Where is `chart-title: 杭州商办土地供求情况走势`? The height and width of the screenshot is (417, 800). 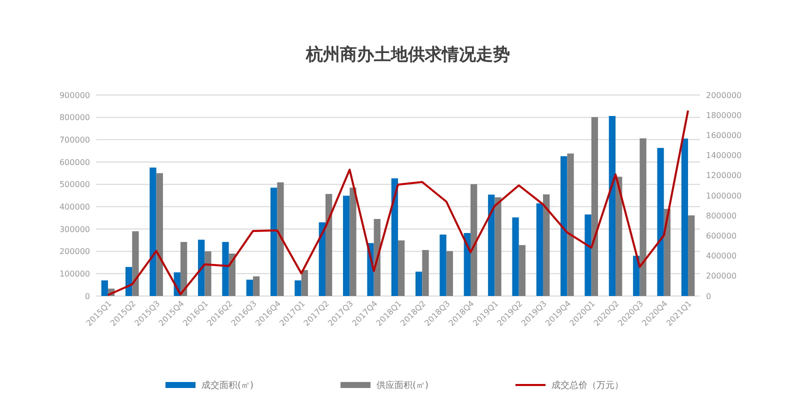
chart-title: 杭州商办土地供求情况走势 is located at coordinates (407, 55).